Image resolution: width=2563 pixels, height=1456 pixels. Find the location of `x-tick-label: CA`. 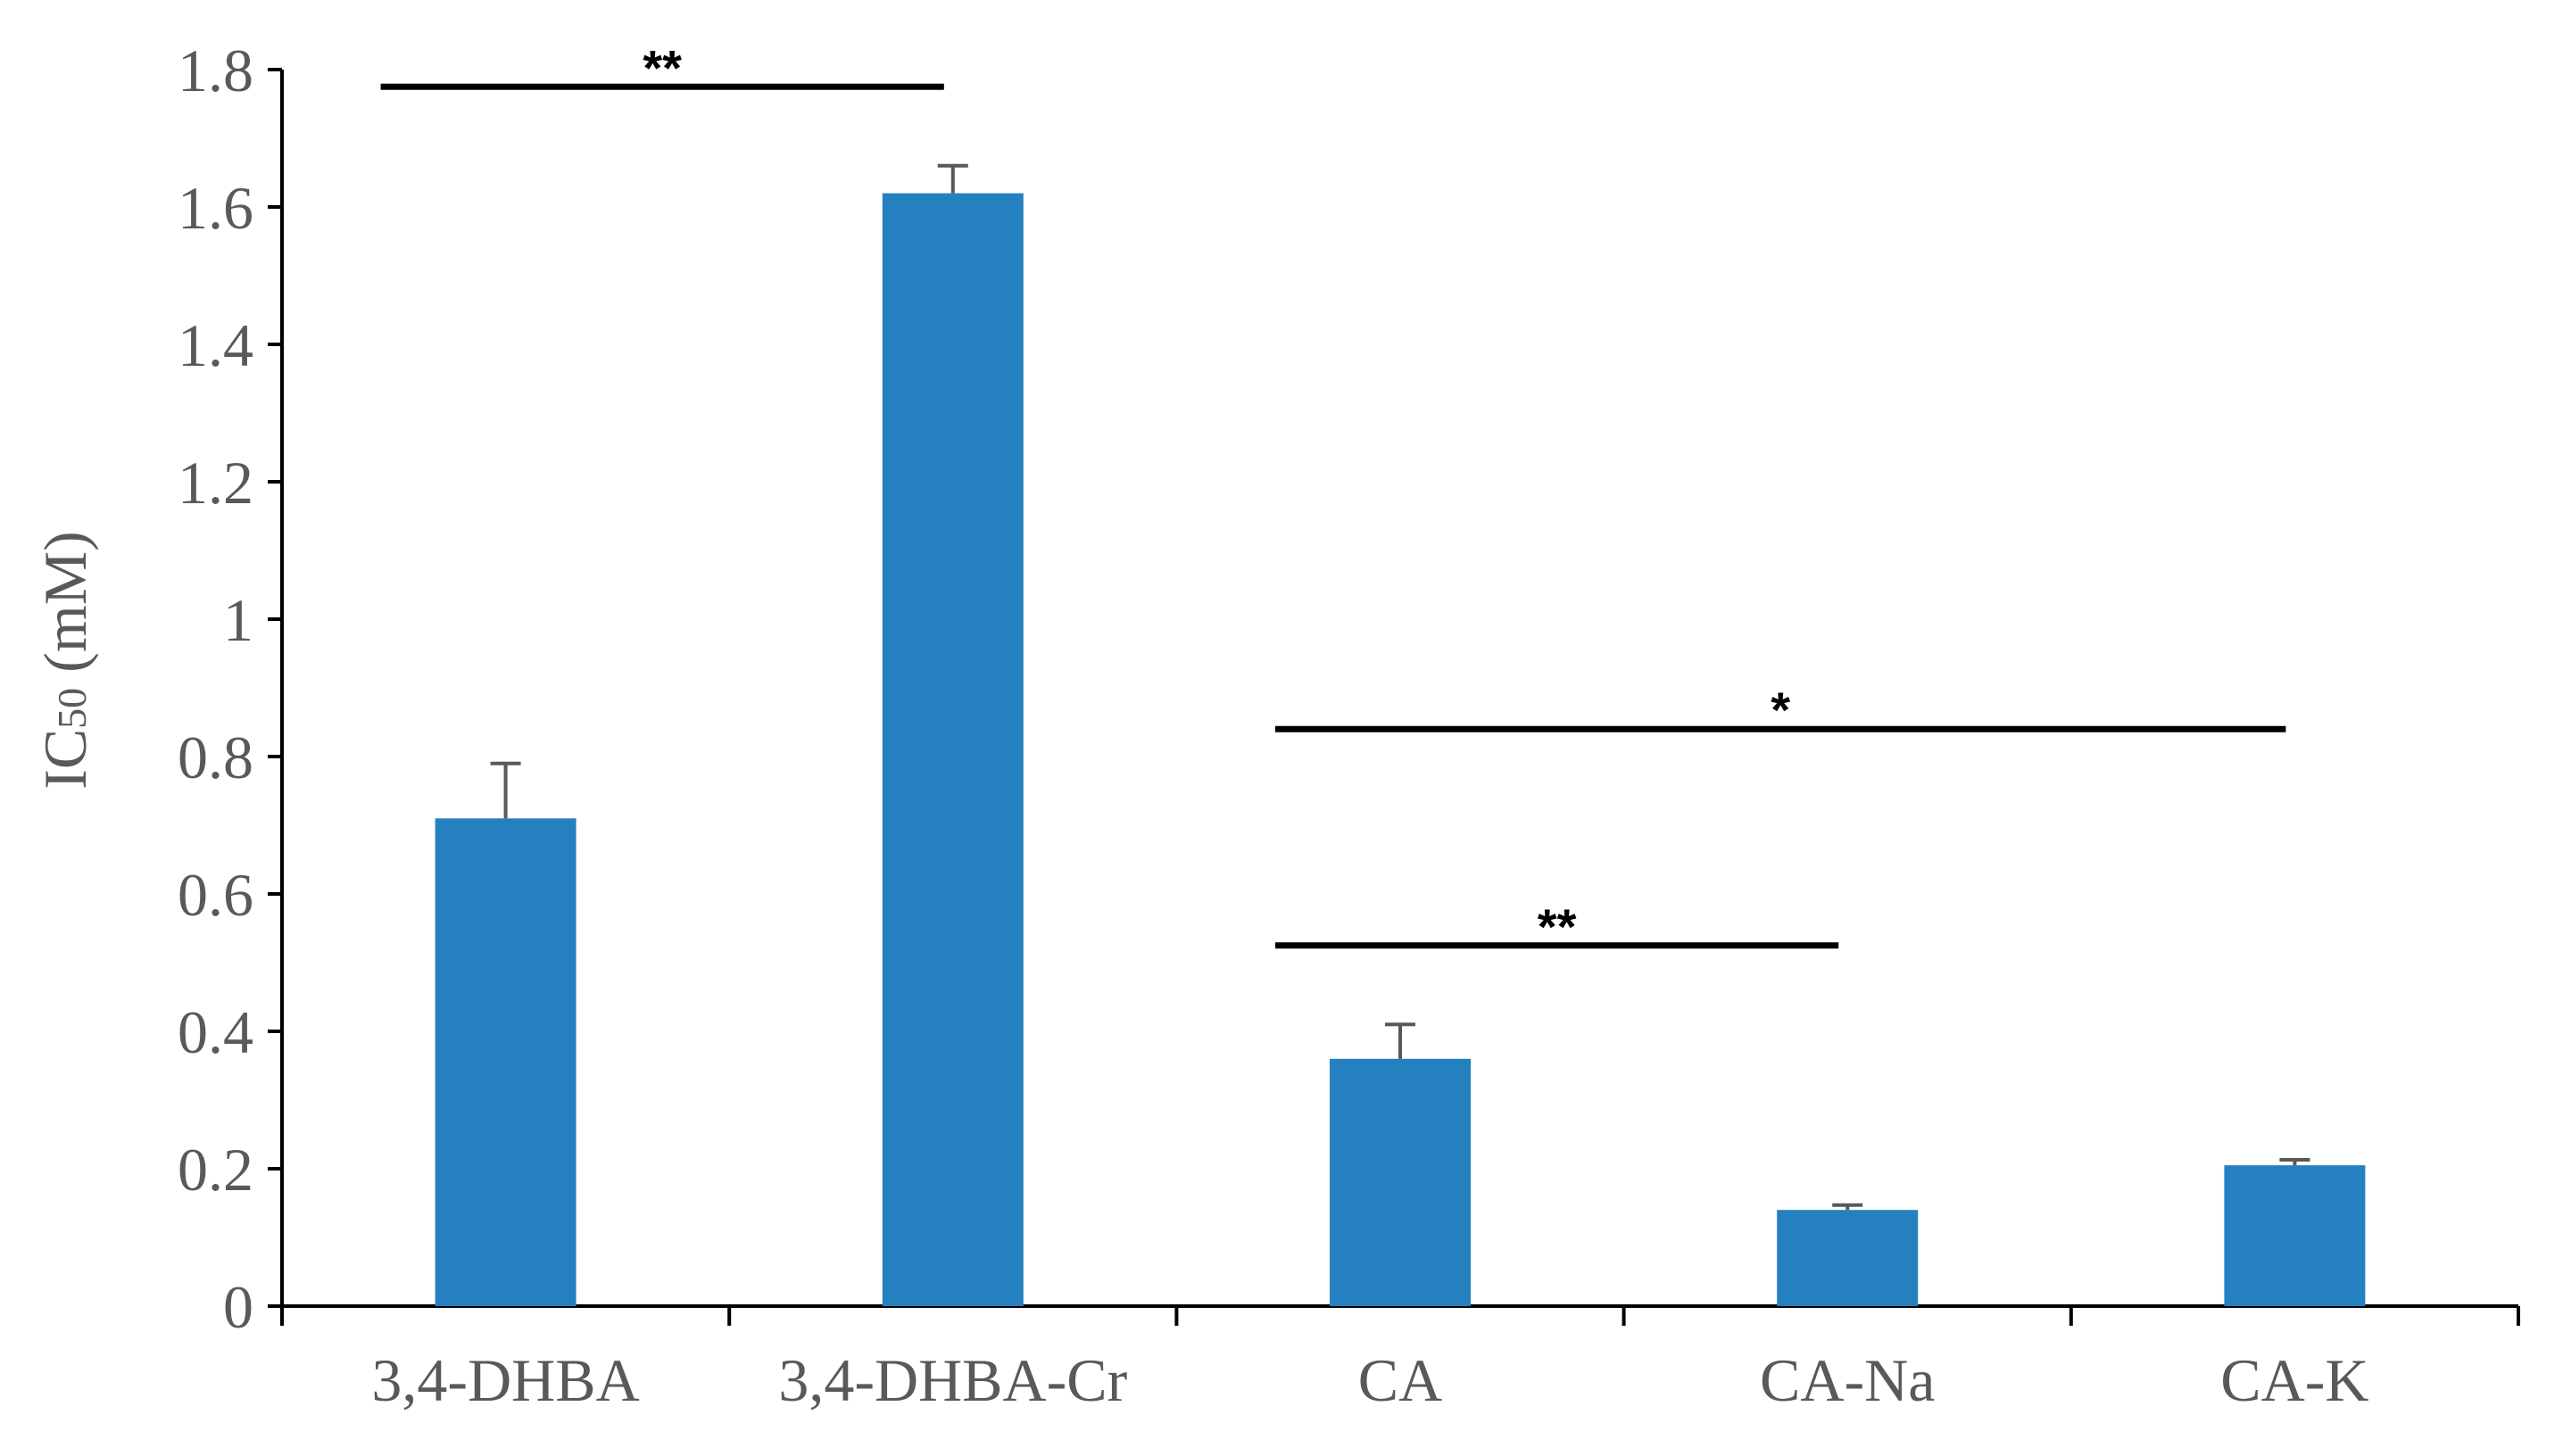

x-tick-label: CA is located at coordinates (1400, 1380).